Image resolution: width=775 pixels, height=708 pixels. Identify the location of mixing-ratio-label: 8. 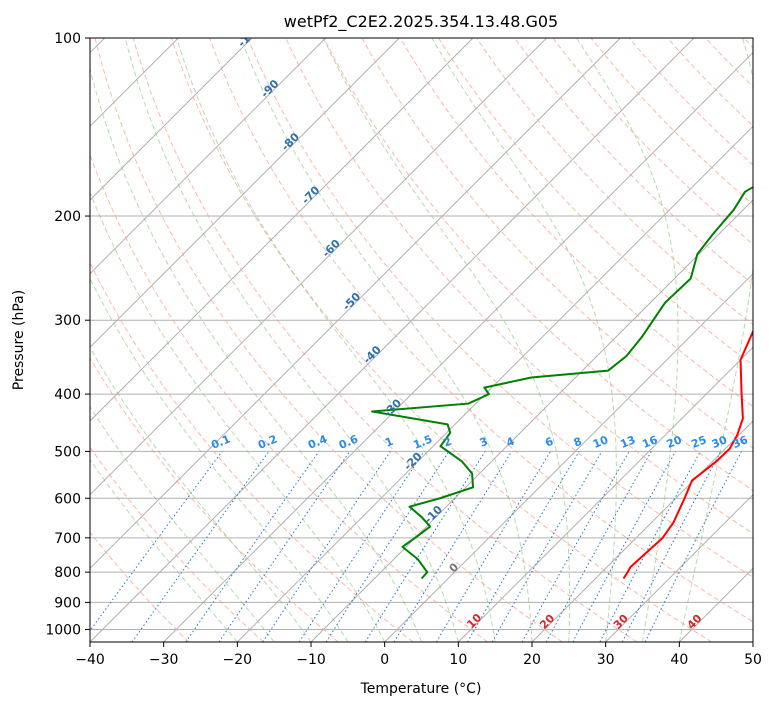
(578, 442).